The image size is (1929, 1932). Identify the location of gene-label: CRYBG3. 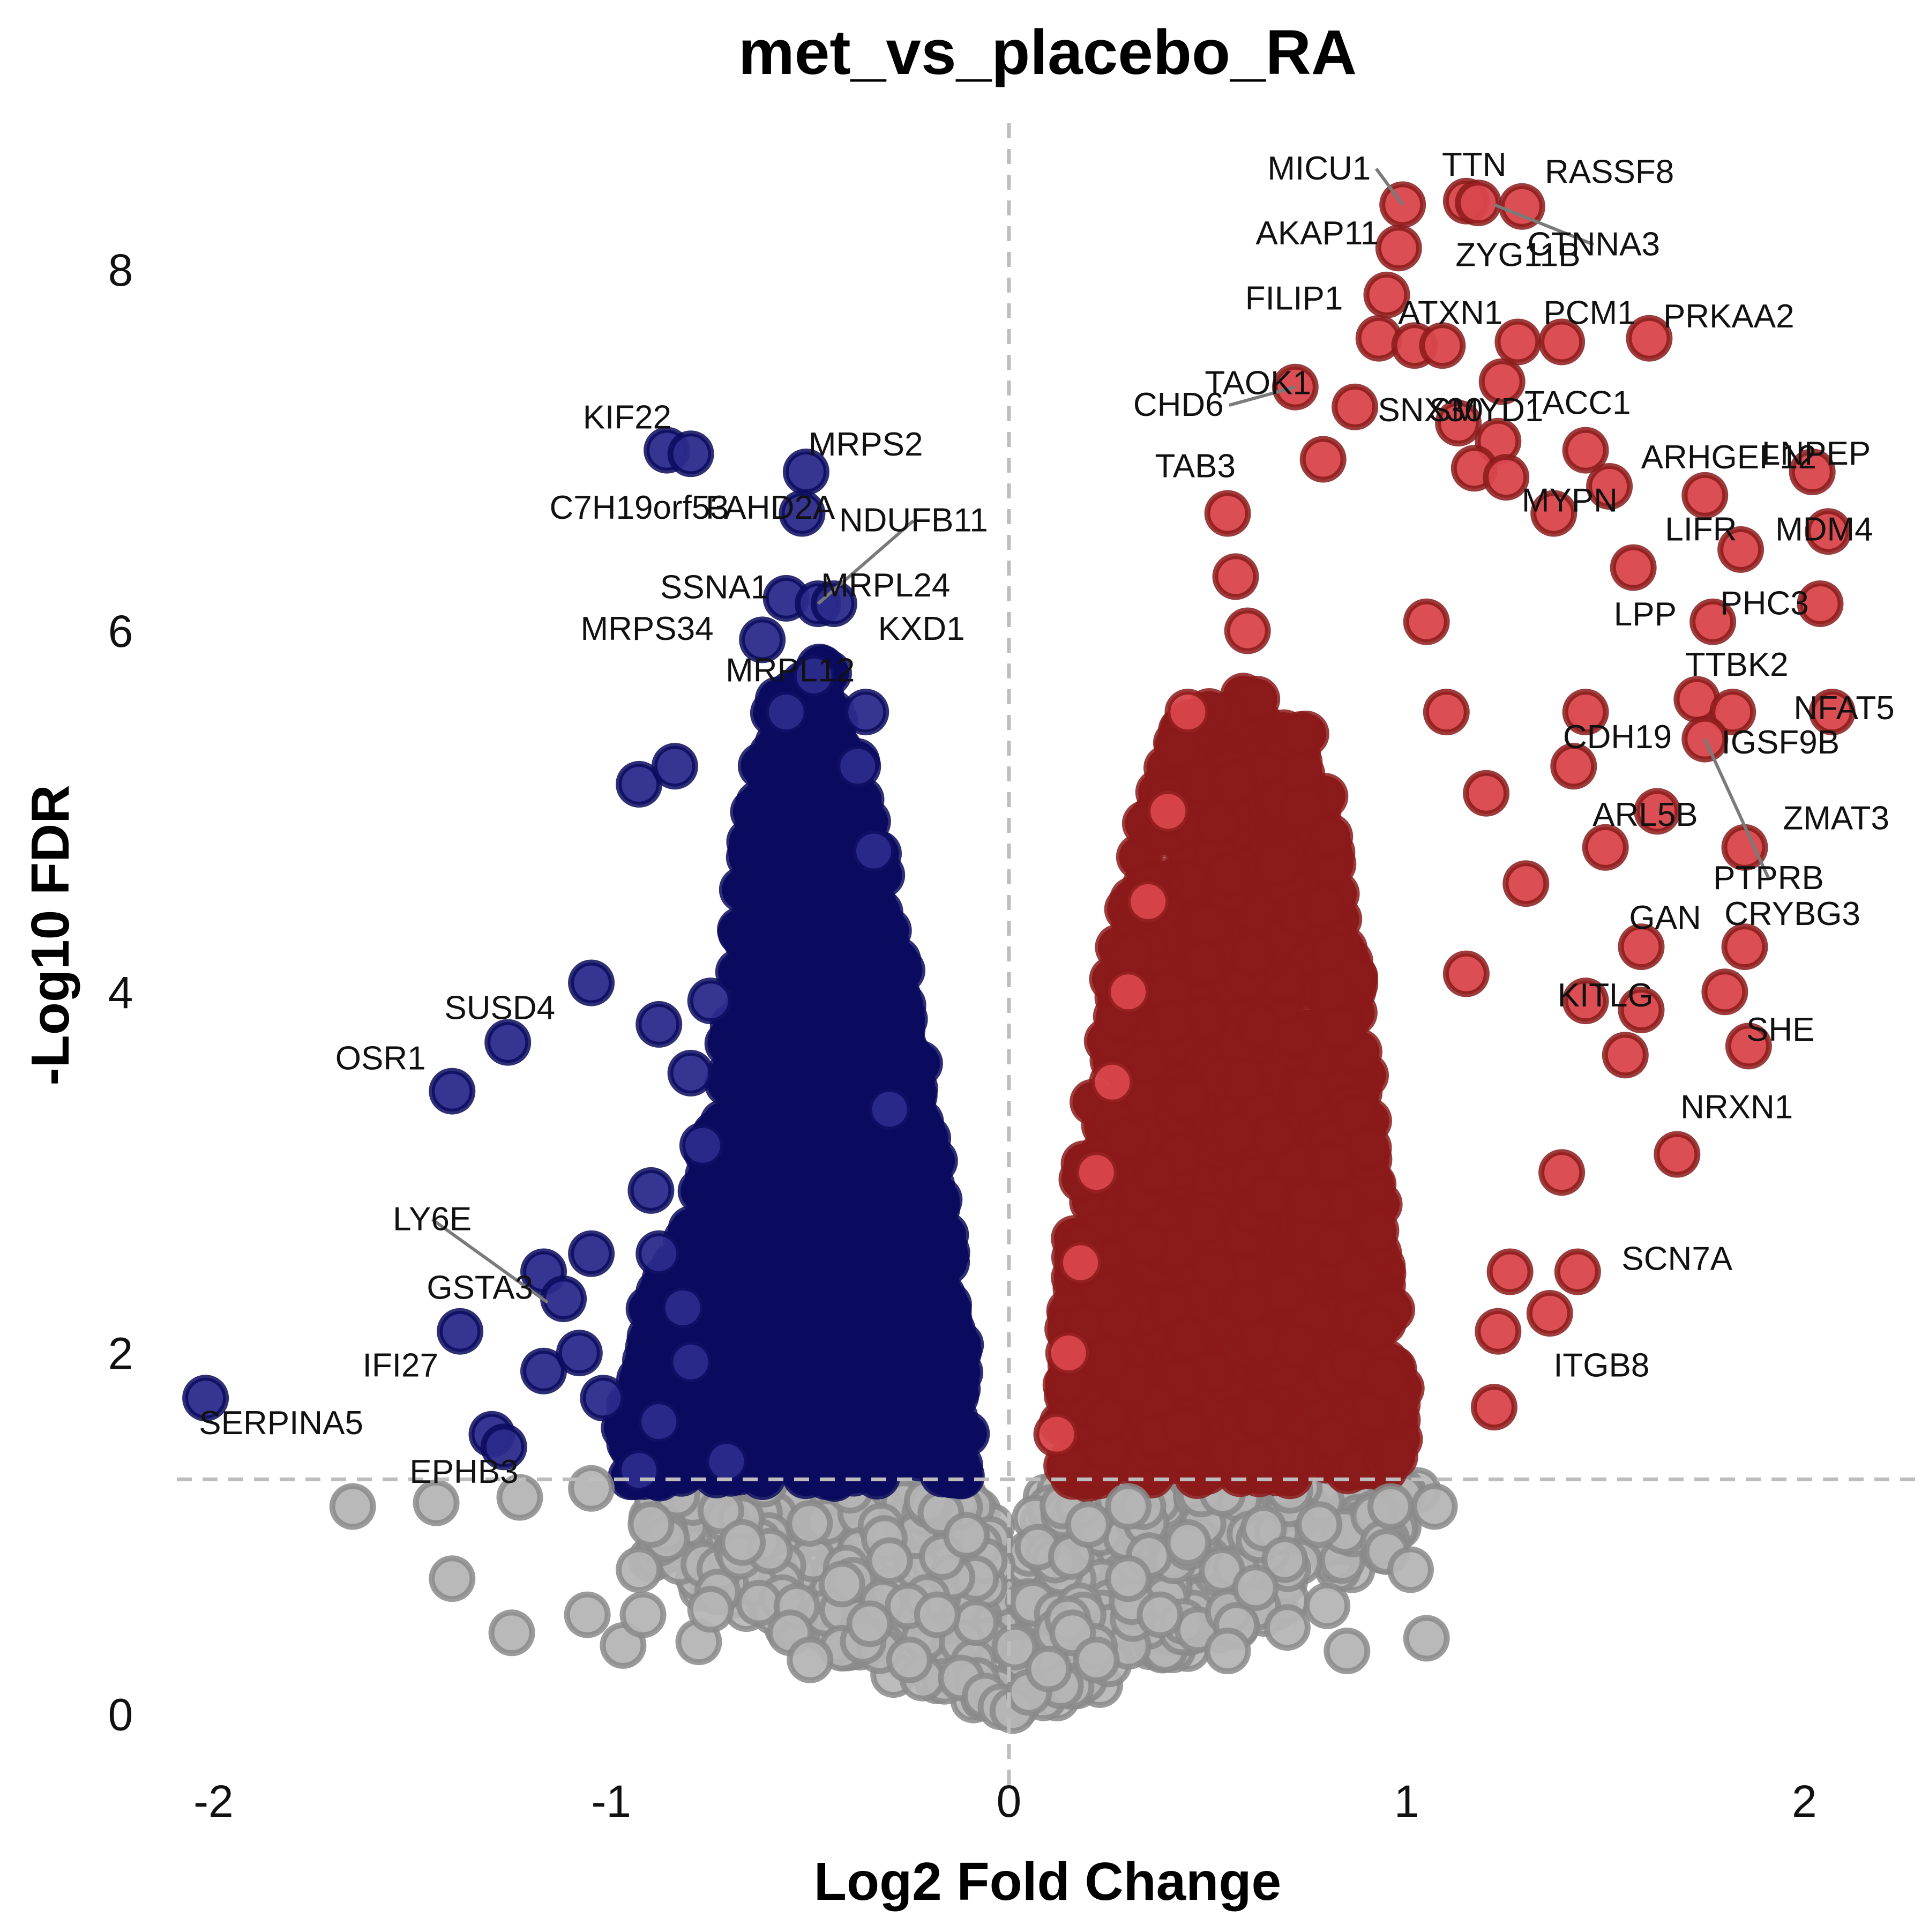
(1792, 914).